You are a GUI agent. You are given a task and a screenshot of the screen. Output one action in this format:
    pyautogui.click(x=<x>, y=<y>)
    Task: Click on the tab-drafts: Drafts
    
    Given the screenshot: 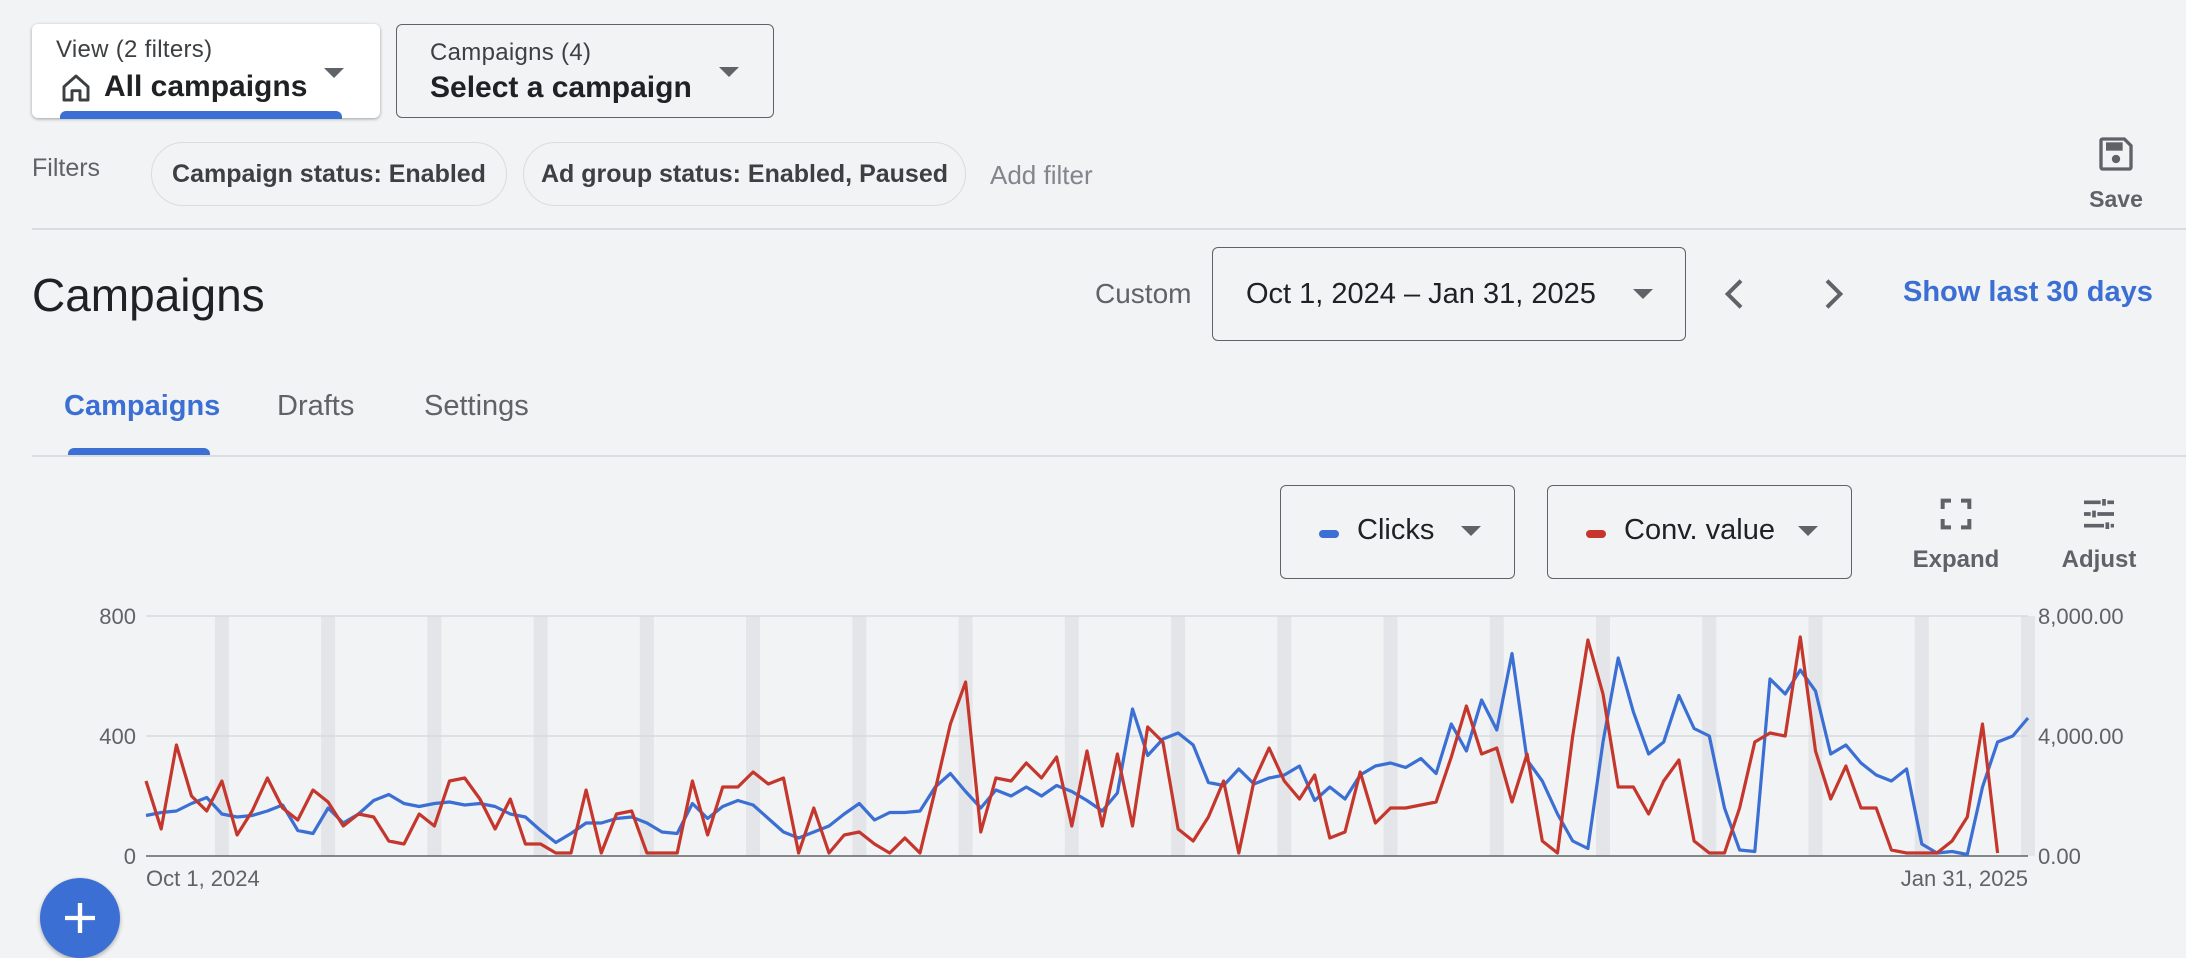 What is the action you would take?
    pyautogui.click(x=316, y=406)
    